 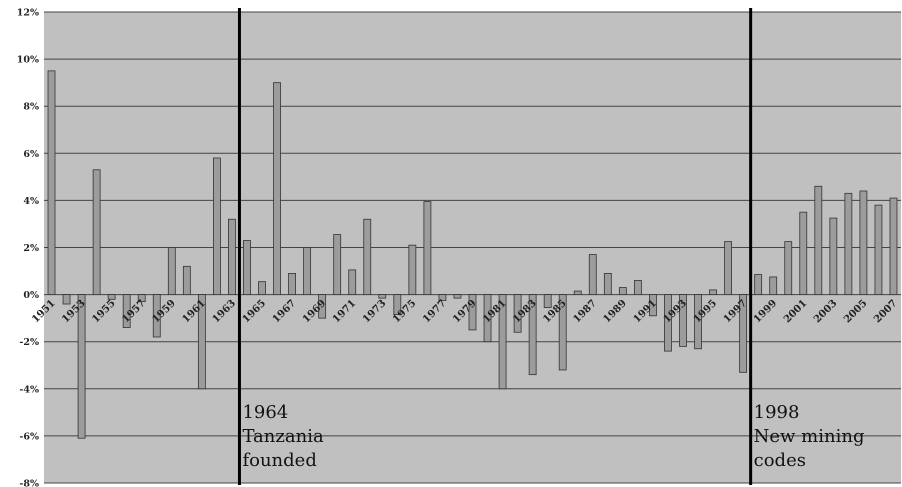 I want to click on annotation-text: 1964, so click(x=265, y=412).